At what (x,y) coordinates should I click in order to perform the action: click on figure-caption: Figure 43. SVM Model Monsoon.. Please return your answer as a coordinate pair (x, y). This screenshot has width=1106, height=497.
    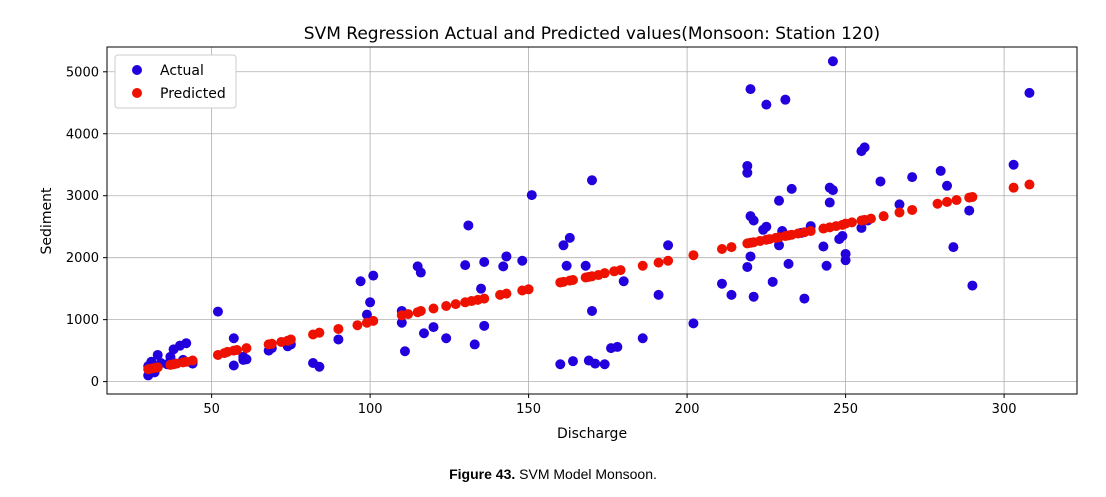
    Looking at the image, I should click on (553, 474).